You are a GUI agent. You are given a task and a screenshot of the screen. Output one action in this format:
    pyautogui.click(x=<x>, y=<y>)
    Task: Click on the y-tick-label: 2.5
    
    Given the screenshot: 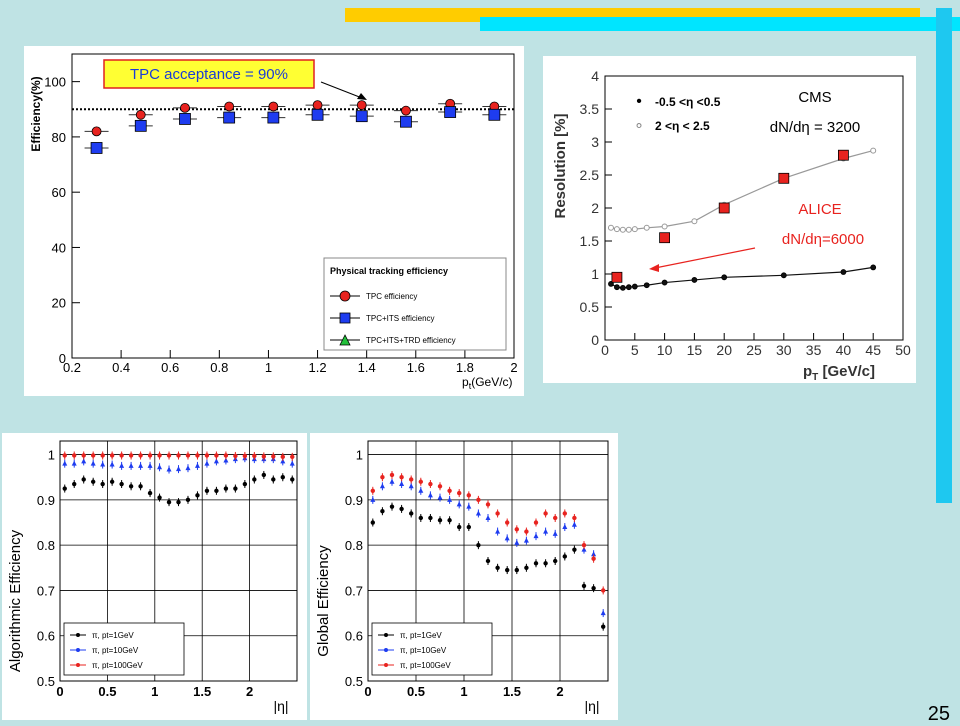 What is the action you would take?
    pyautogui.click(x=590, y=175)
    